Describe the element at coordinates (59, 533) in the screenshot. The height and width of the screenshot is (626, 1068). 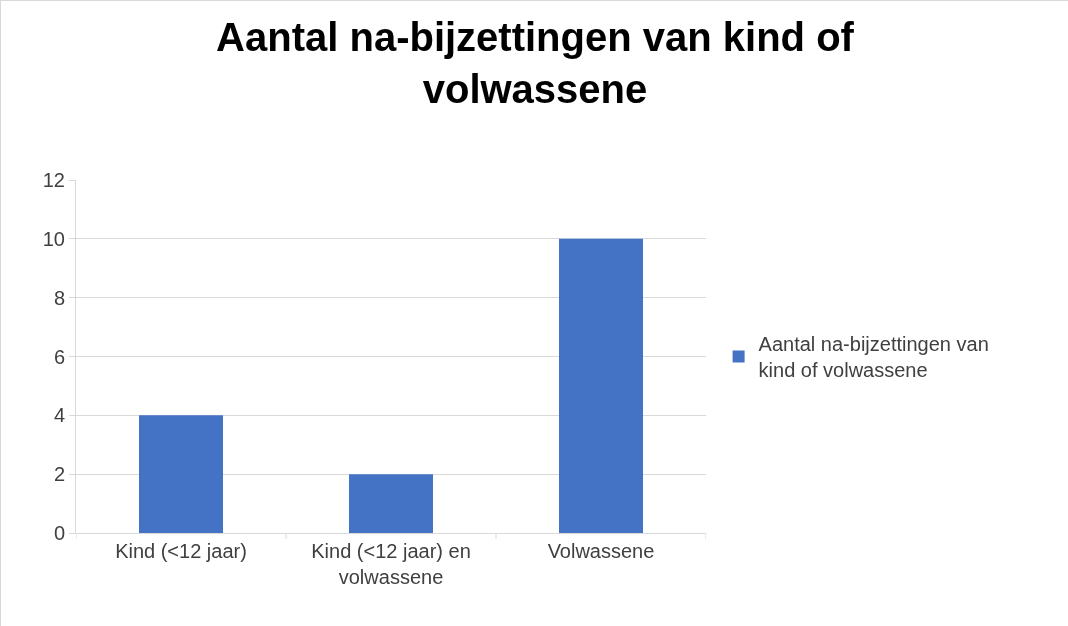
I see `y-tick-label: 0` at that location.